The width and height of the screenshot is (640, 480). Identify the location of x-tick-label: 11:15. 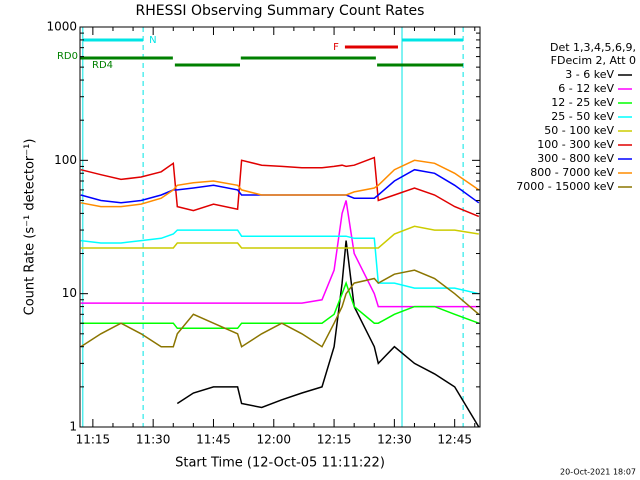
(93, 440).